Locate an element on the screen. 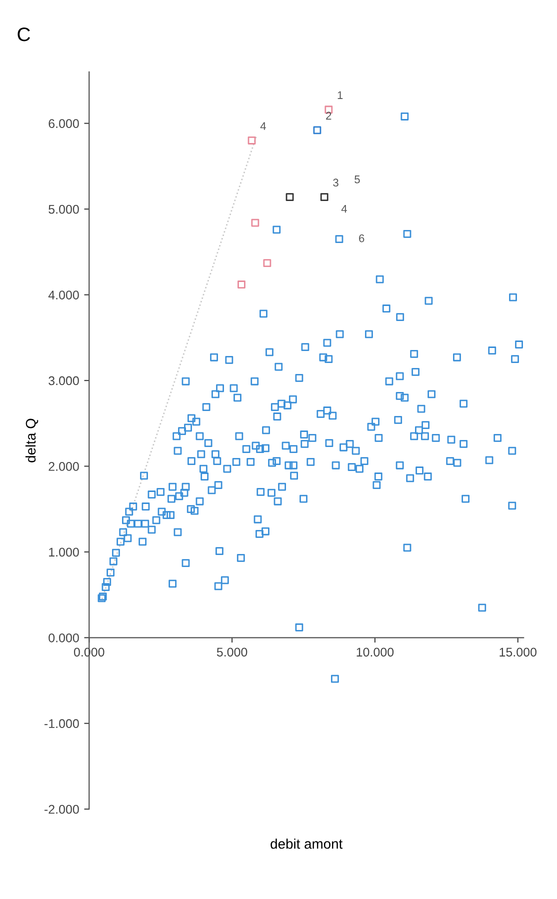  y-tick-label: 4.000 is located at coordinates (63, 295).